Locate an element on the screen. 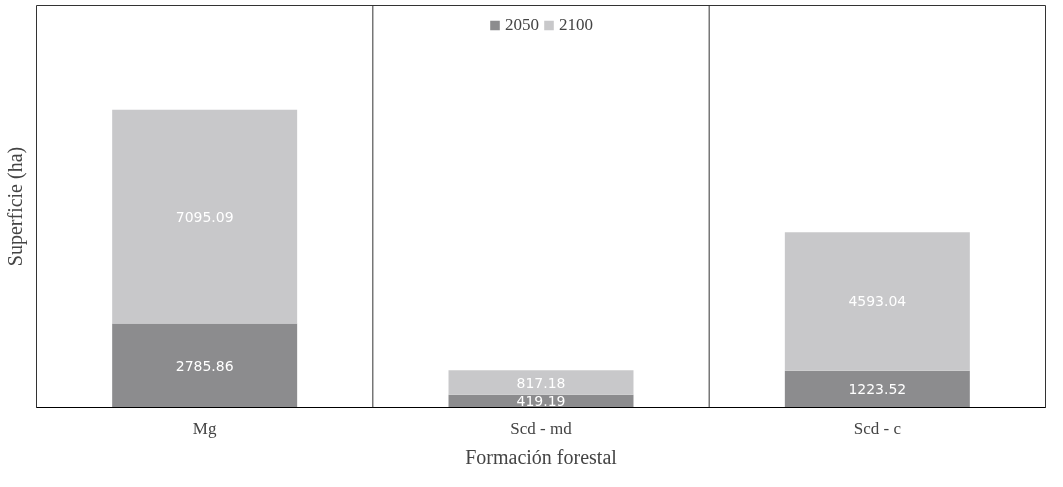  x-tick-label: Scd - md is located at coordinates (541, 428).